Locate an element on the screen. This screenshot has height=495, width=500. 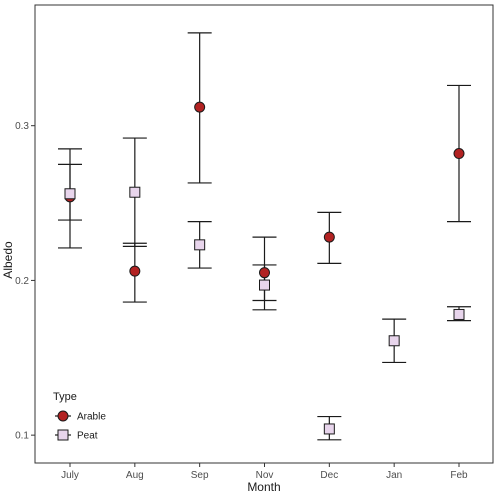
legend-key-arable is located at coordinates (63, 416).